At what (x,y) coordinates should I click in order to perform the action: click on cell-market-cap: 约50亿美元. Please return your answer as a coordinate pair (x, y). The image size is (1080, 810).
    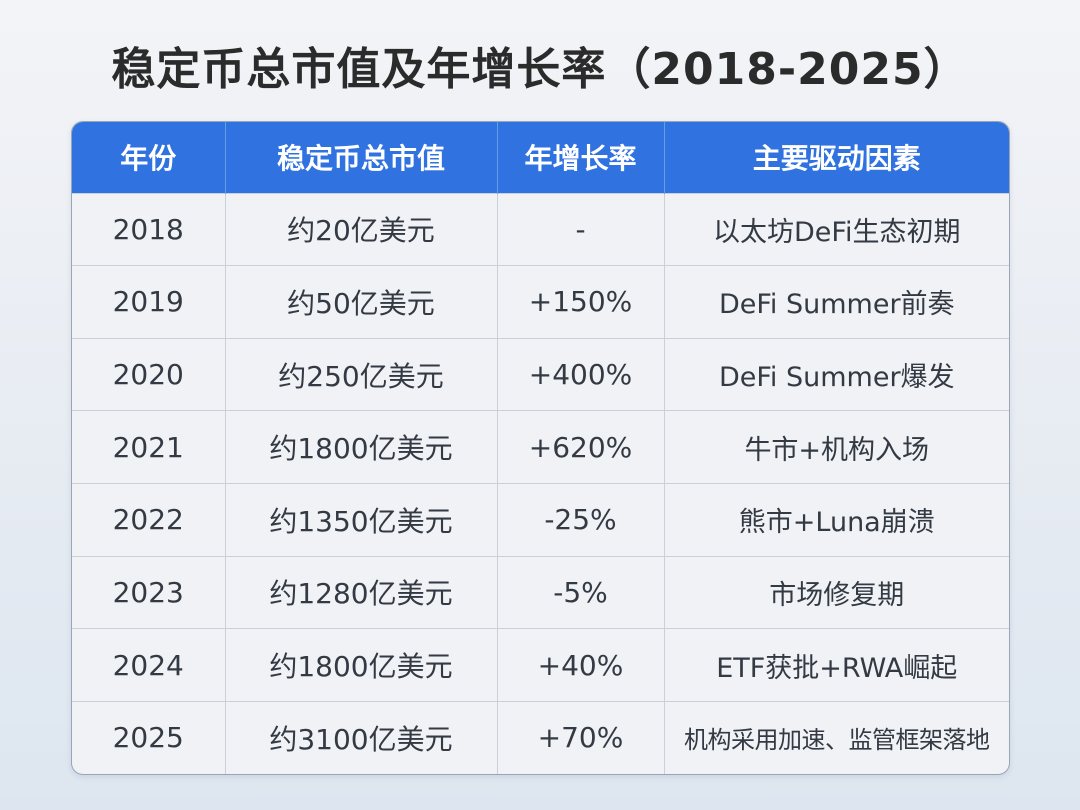
    Looking at the image, I should click on (361, 302).